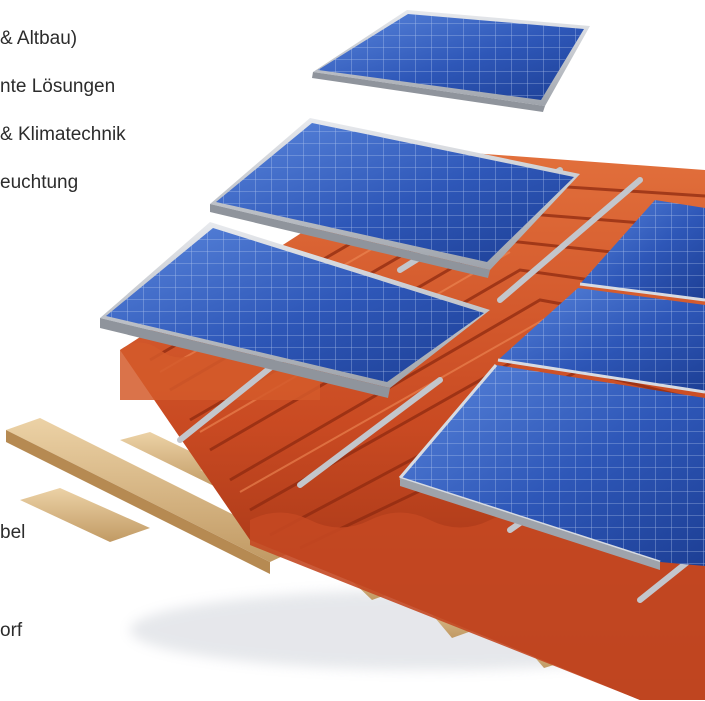  I want to click on text-line-5: bel, so click(13, 532).